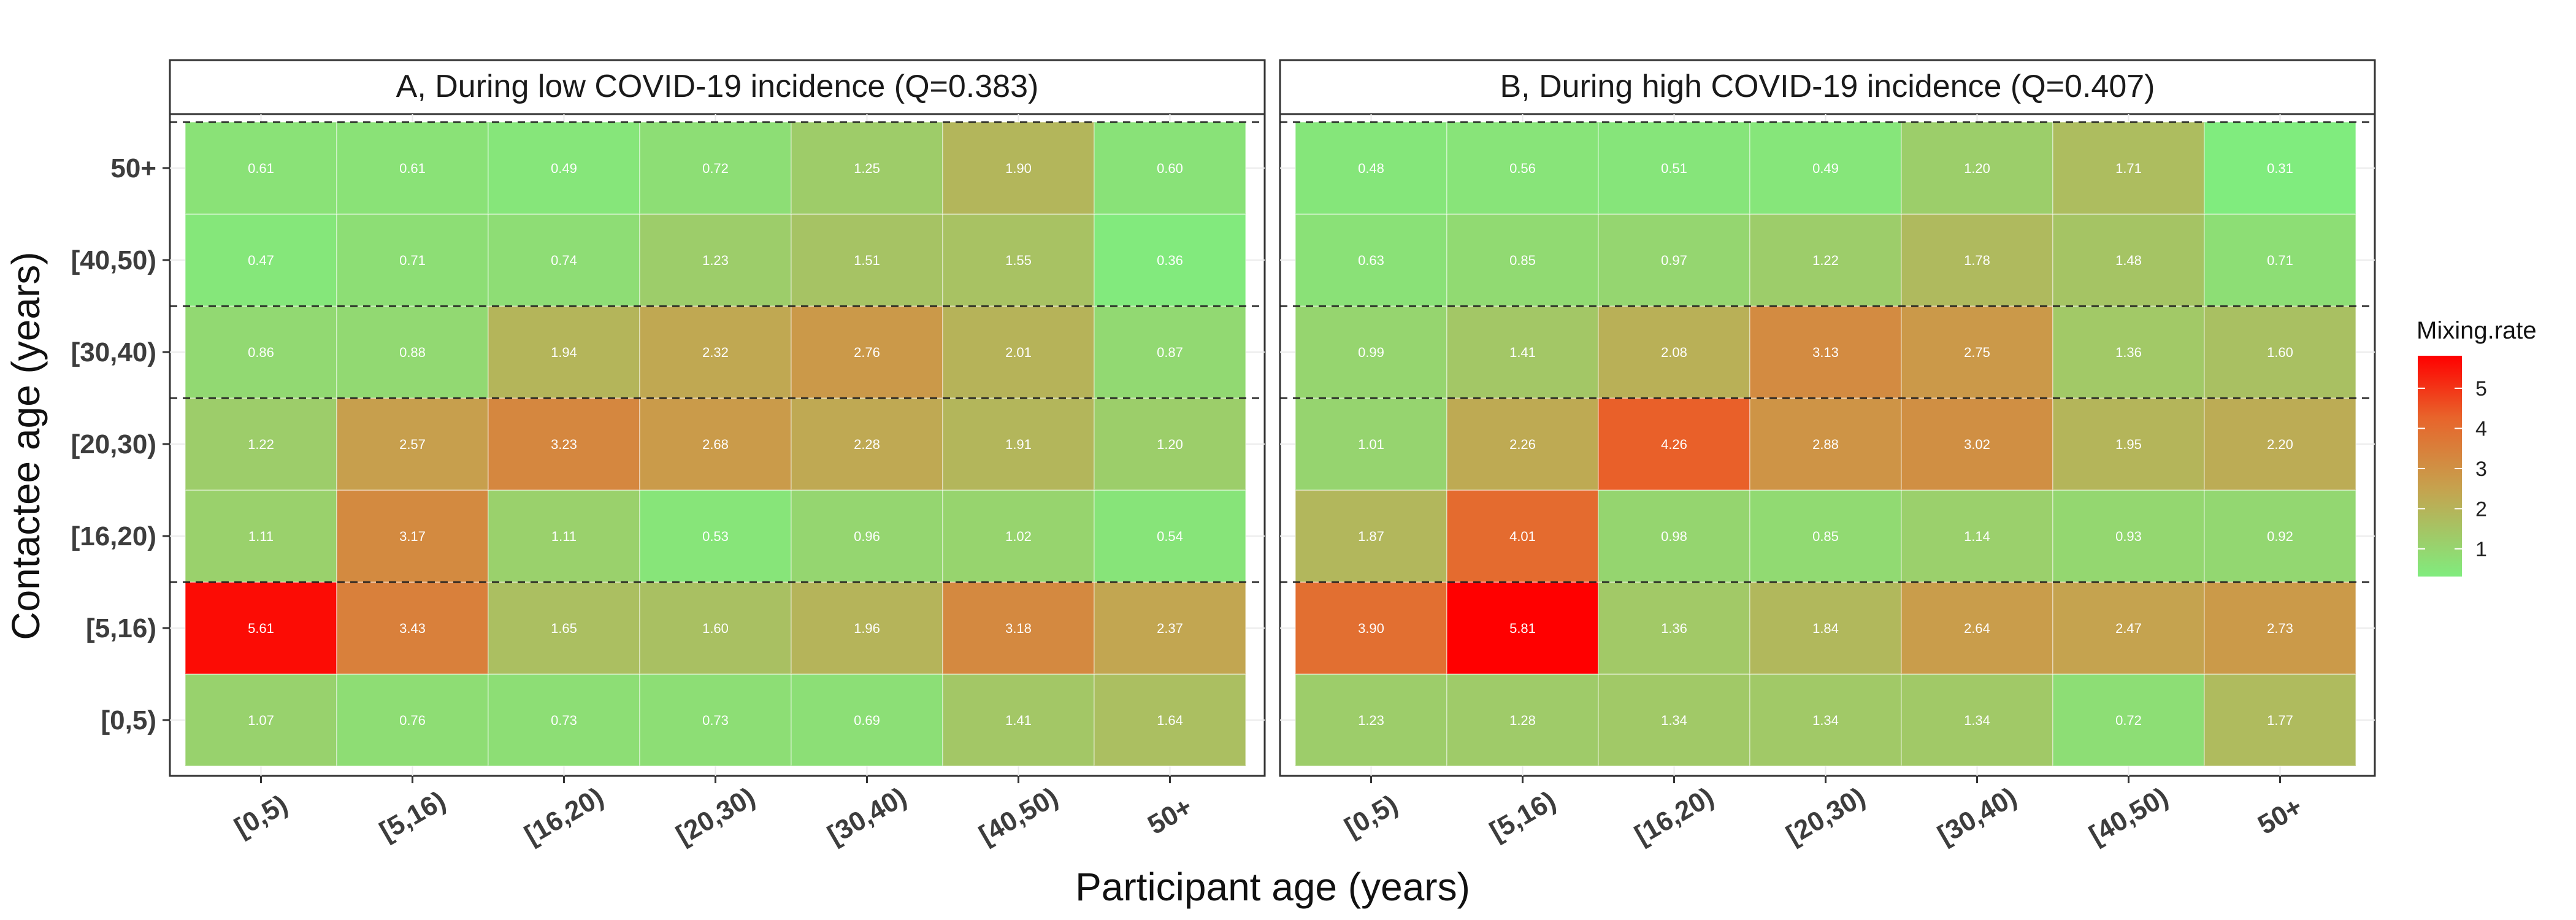 This screenshot has width=2576, height=920. I want to click on cell-value-label: 3.43, so click(412, 628).